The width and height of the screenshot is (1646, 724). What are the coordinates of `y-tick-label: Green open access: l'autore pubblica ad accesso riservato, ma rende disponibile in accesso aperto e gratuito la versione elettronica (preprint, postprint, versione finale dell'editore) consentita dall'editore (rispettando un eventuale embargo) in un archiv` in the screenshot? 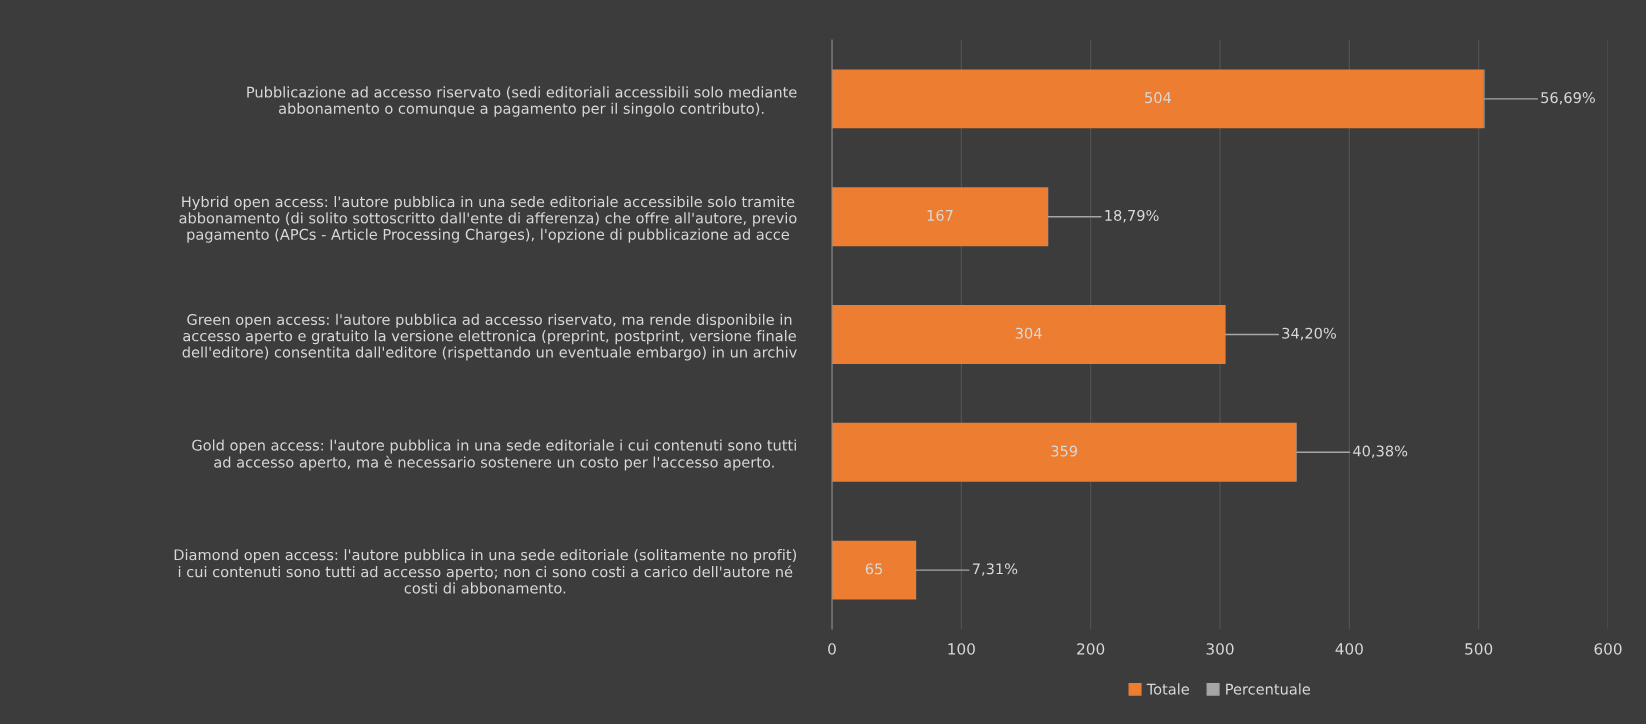 It's located at (489, 337).